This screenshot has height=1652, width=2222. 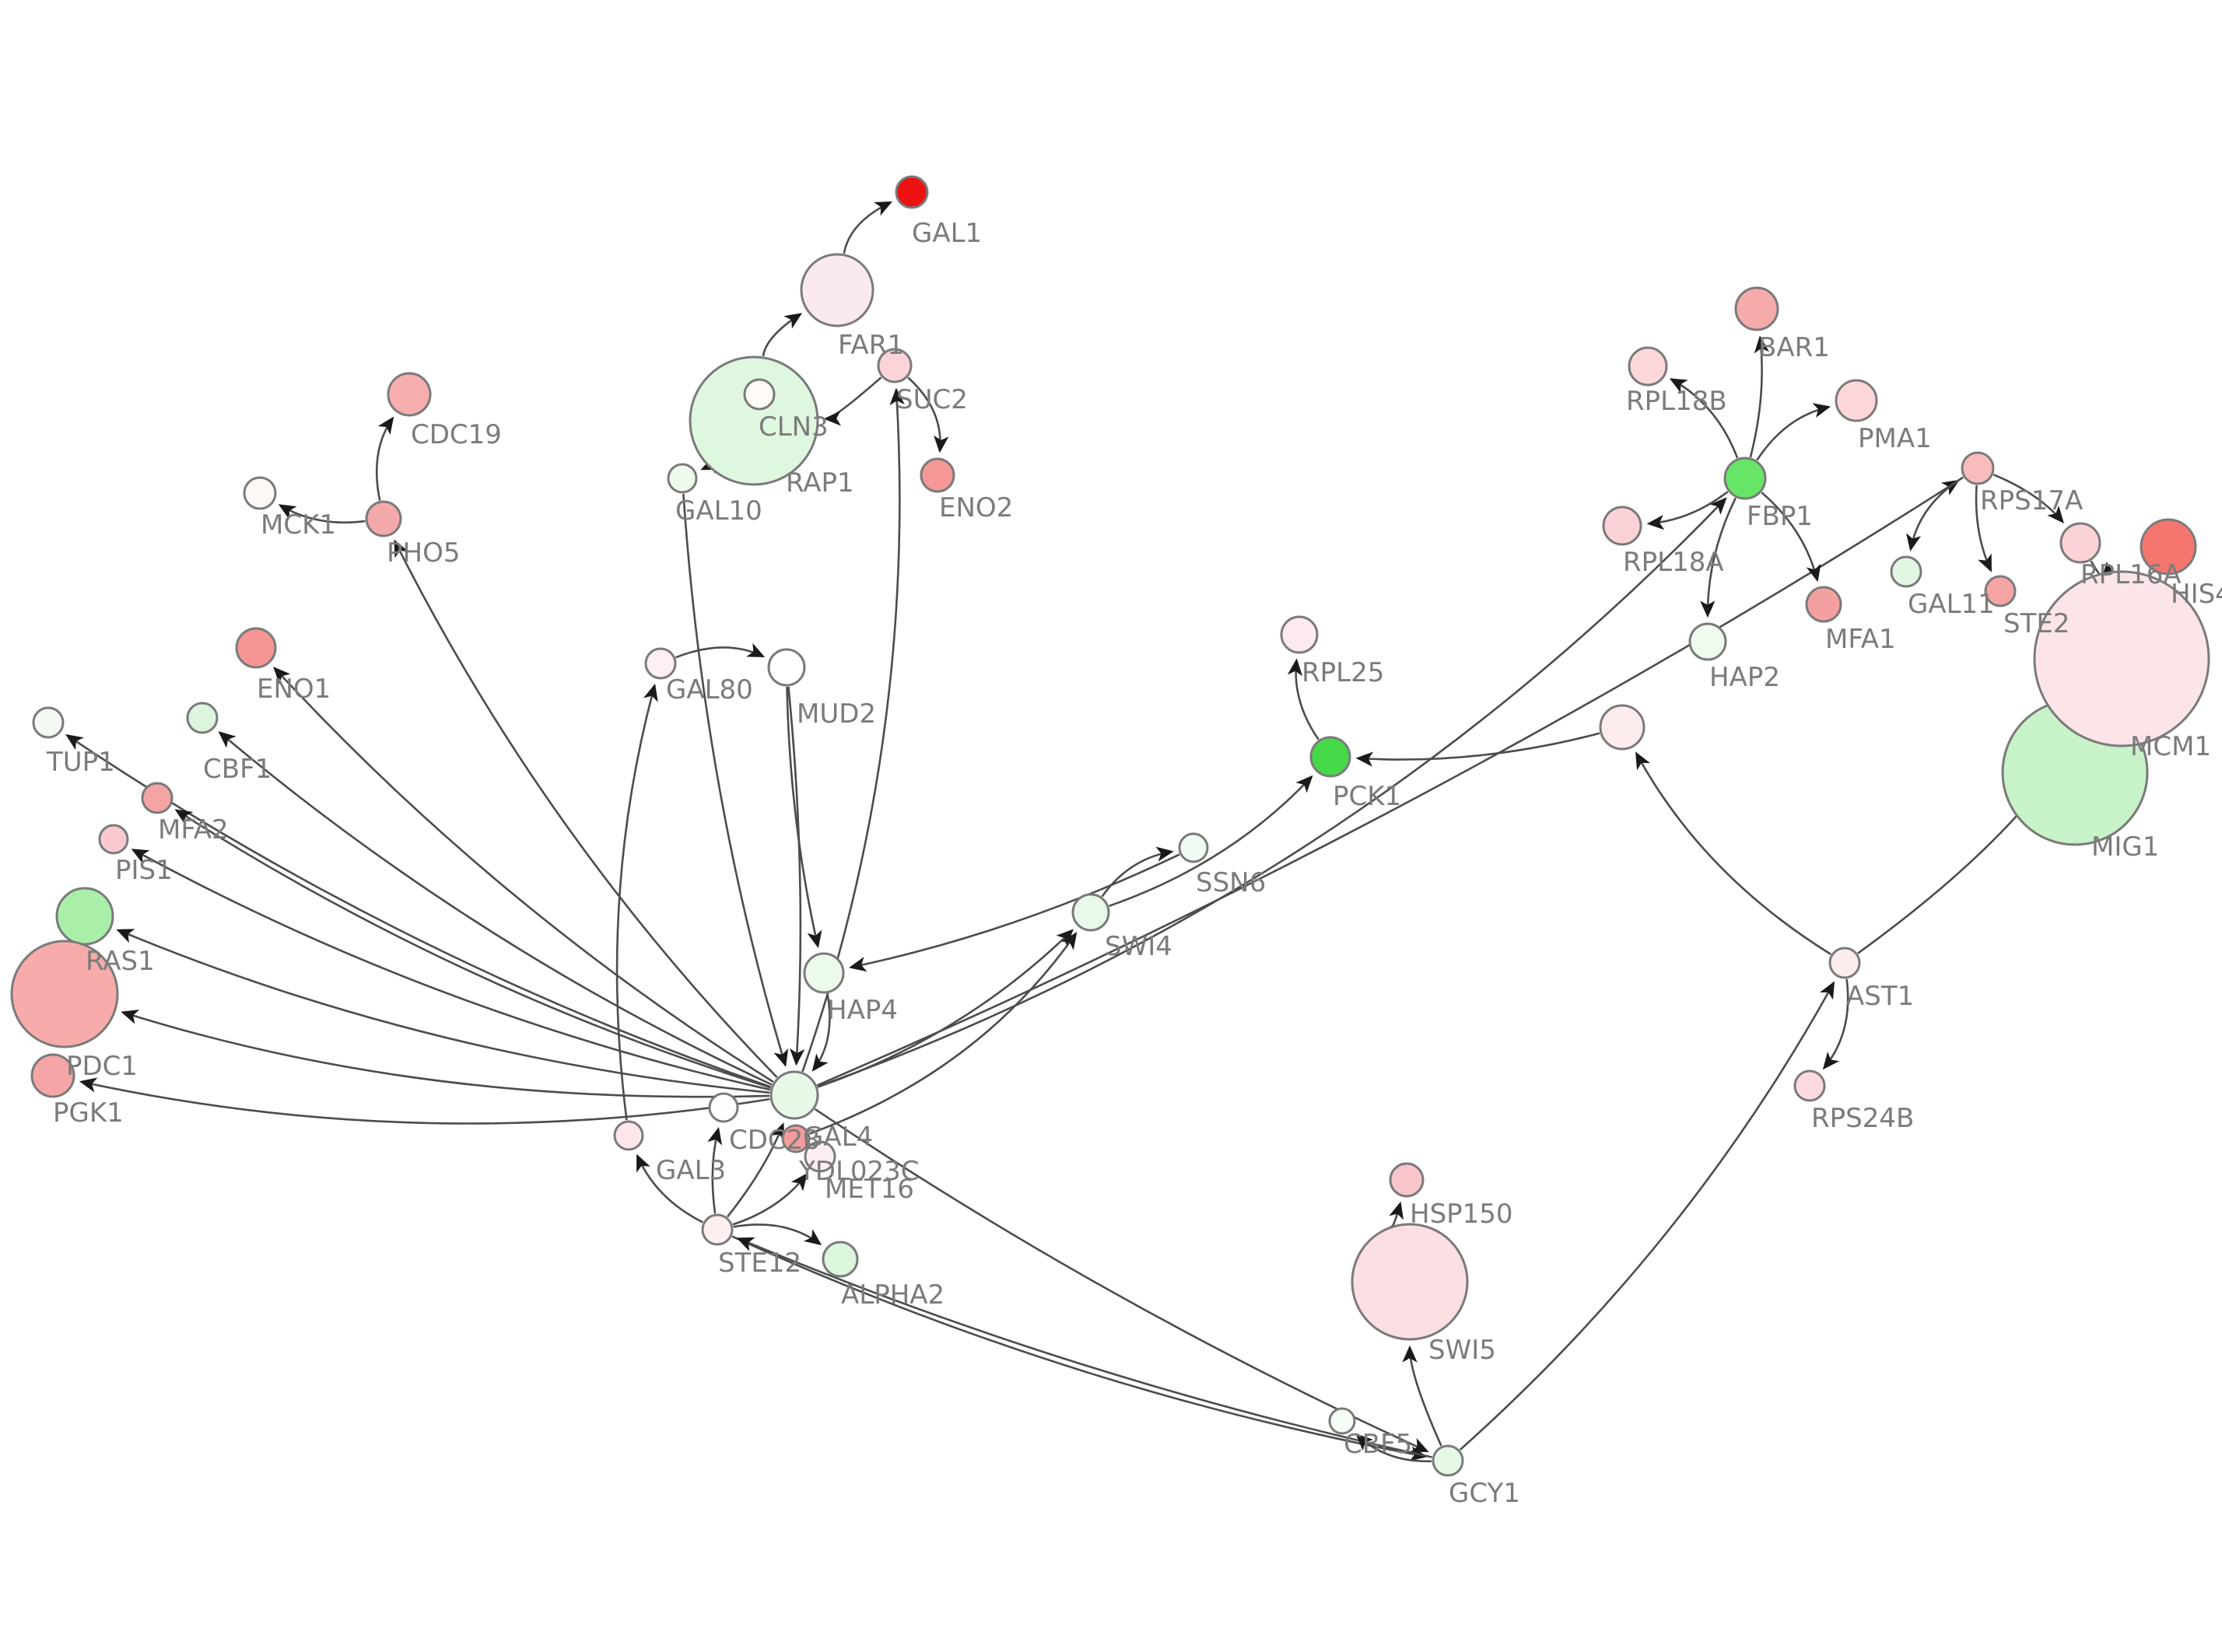 I want to click on edge-SUC2-ENO2, so click(x=928, y=414).